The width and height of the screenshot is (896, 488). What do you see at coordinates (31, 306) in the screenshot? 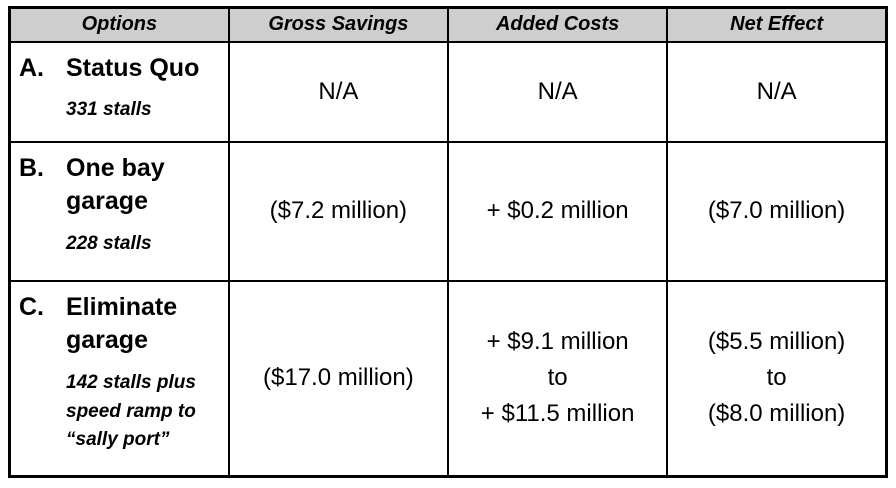
I see `option-letter: C.` at bounding box center [31, 306].